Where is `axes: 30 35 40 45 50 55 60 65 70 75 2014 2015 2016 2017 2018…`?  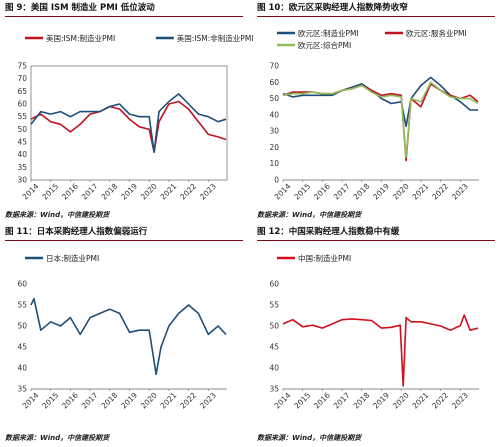 axes: 30 35 40 45 50 55 60 65 70 75 2014 2015 2016 2017 2018… is located at coordinates (122, 132).